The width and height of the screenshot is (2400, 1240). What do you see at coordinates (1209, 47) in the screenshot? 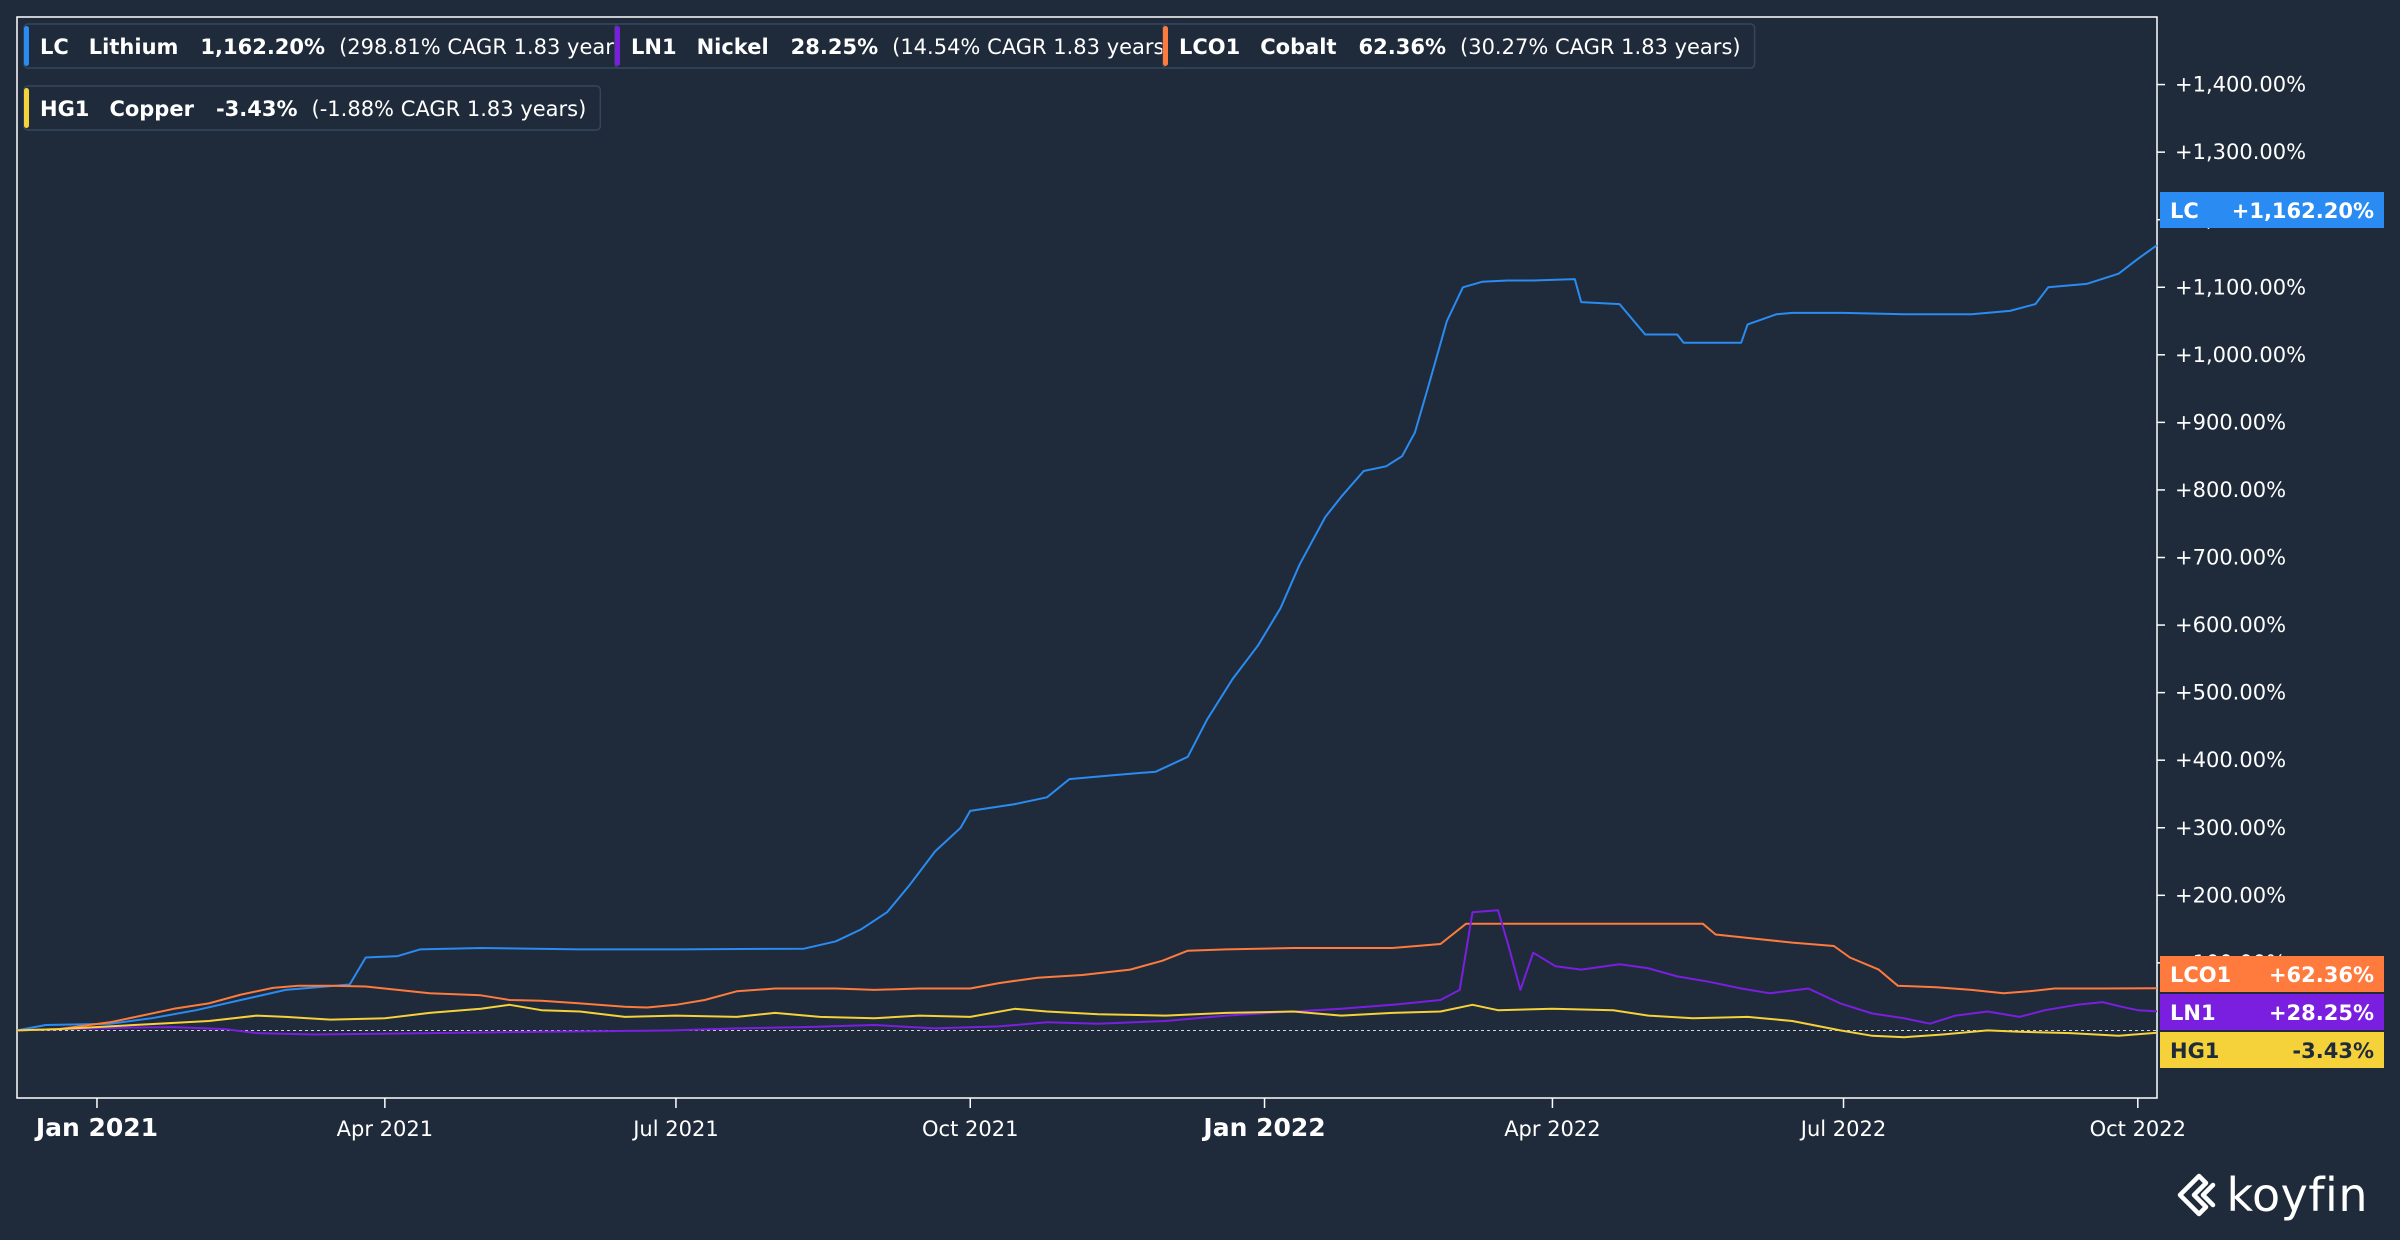
I see `legend-ticker: LCO1` at bounding box center [1209, 47].